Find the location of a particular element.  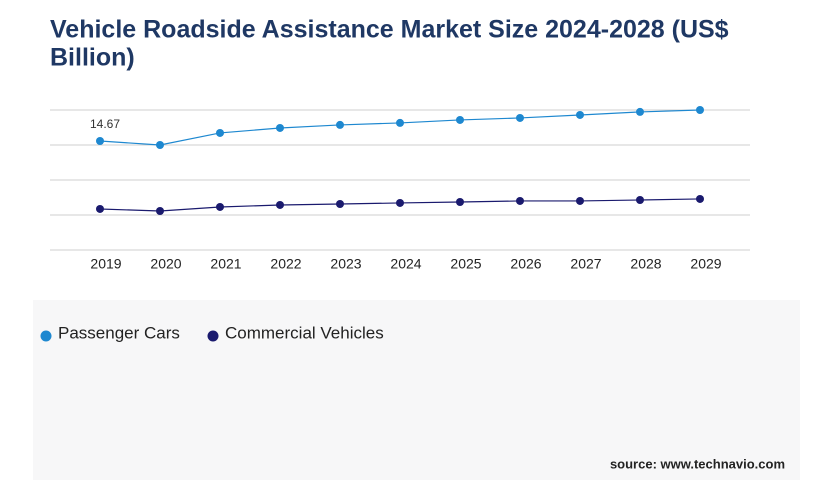

x-tick-label: 2029 is located at coordinates (705, 264).